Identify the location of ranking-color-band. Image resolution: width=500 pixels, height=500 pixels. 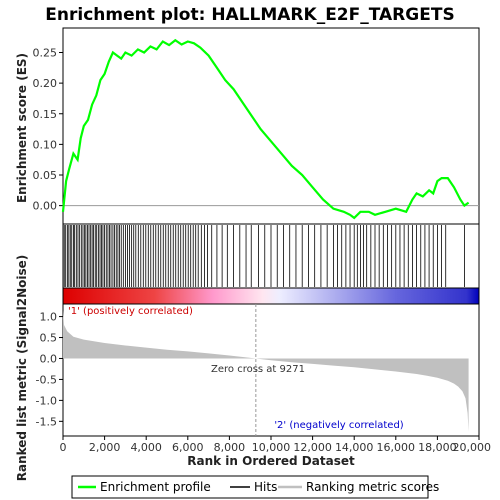
(271, 296).